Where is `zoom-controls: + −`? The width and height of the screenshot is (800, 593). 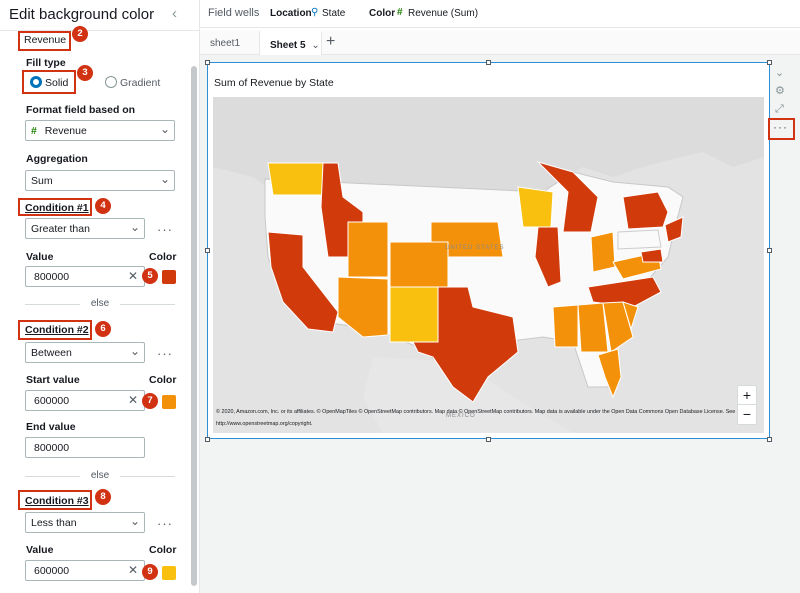 zoom-controls: + − is located at coordinates (747, 405).